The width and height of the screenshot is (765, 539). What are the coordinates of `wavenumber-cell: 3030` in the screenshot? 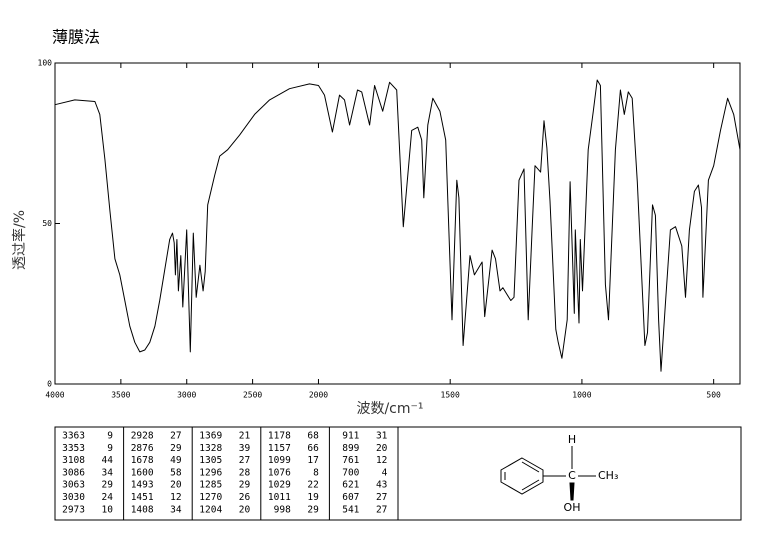 It's located at (73, 497).